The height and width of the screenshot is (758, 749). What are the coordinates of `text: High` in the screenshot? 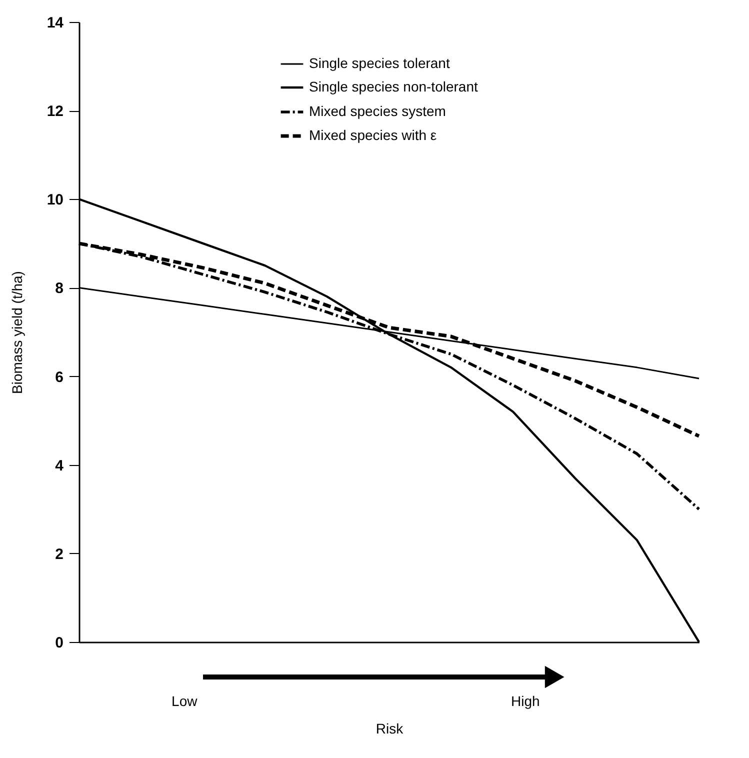 It's located at (525, 701).